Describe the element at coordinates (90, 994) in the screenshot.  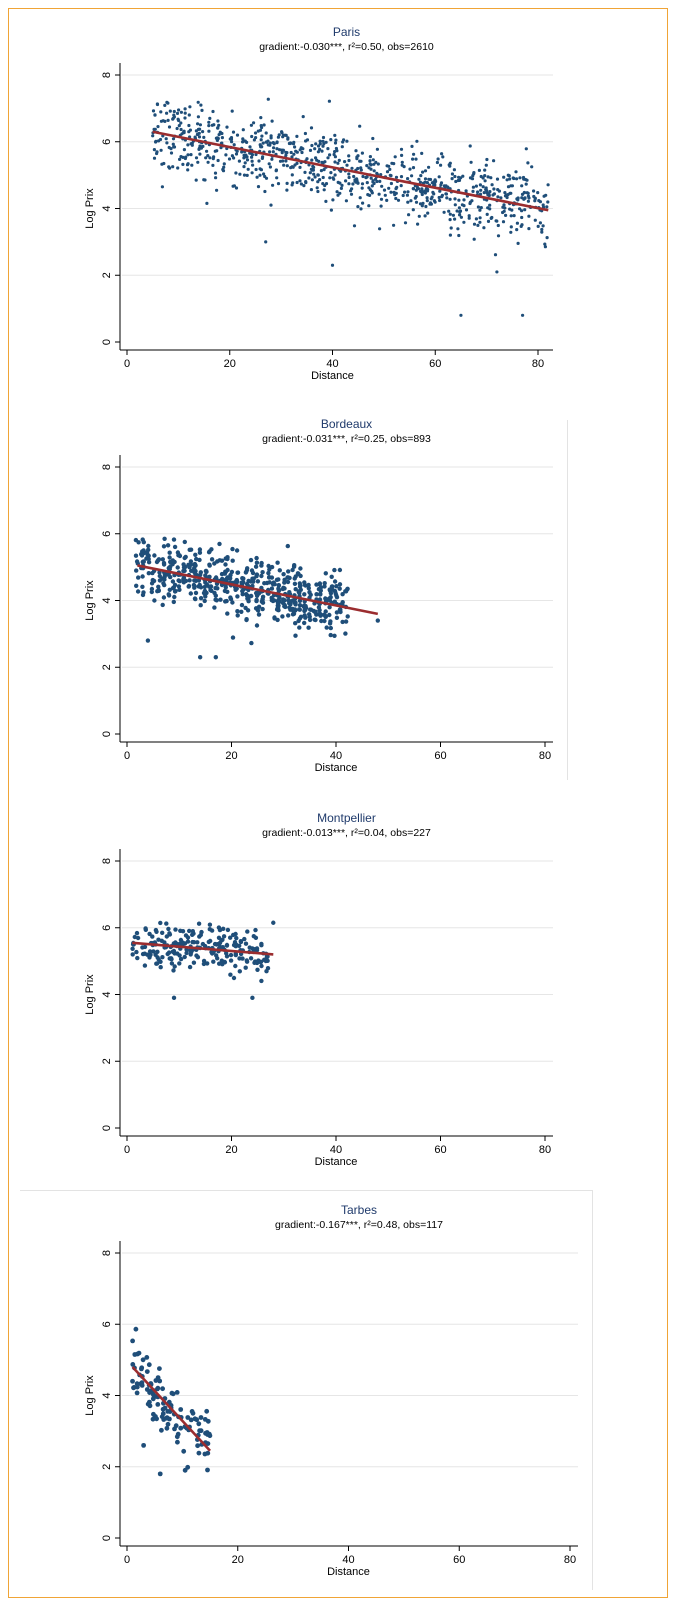
I see `y-axis-title: Log Prix` at that location.